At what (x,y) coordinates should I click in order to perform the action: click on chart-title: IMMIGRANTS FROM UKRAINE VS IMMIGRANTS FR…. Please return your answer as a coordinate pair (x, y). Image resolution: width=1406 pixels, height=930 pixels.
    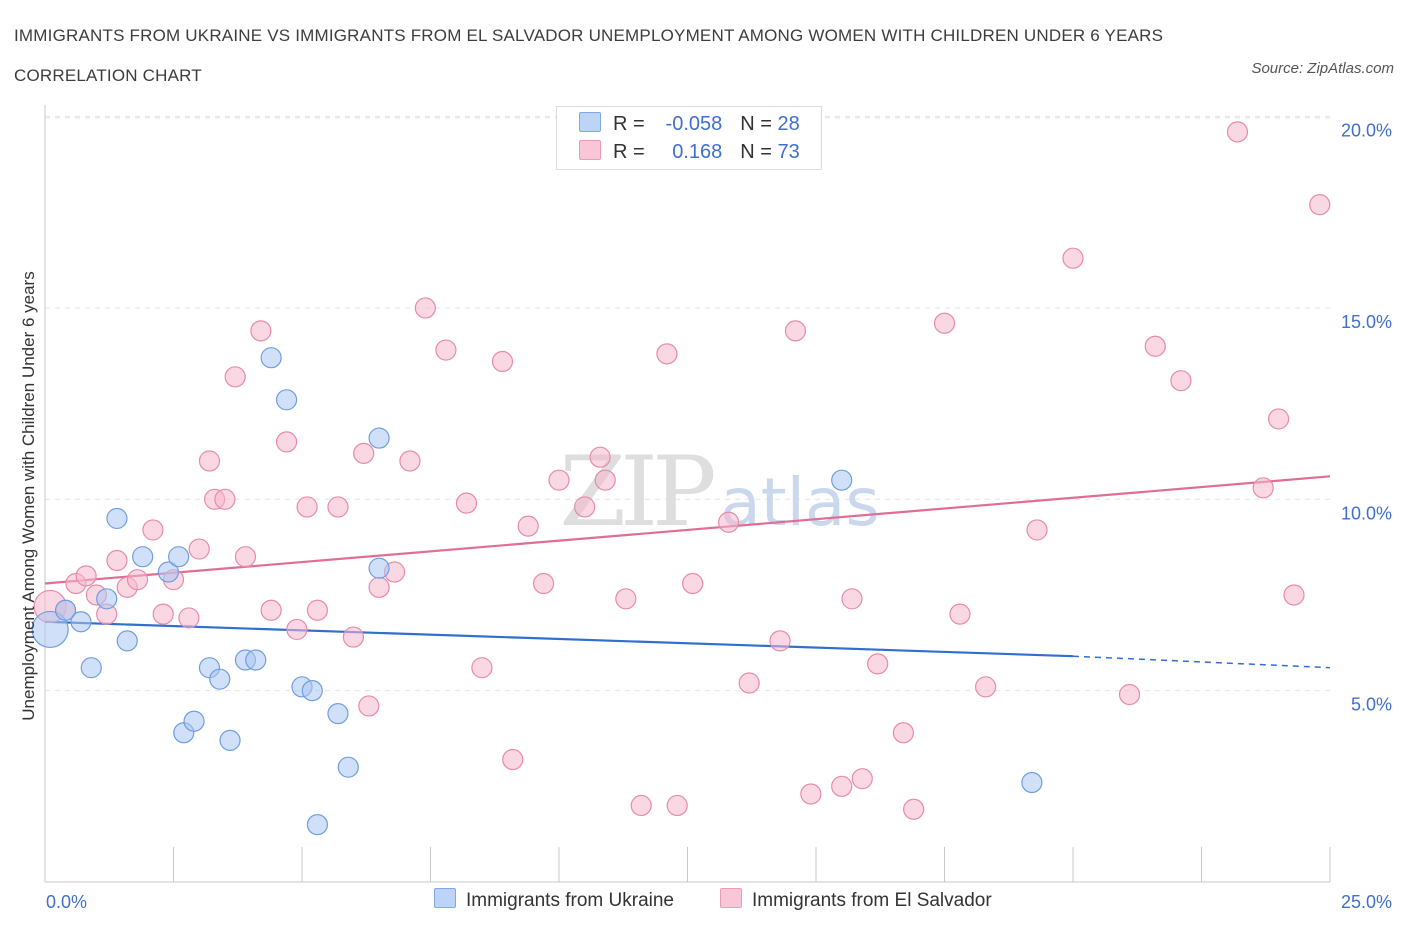
    Looking at the image, I should click on (589, 55).